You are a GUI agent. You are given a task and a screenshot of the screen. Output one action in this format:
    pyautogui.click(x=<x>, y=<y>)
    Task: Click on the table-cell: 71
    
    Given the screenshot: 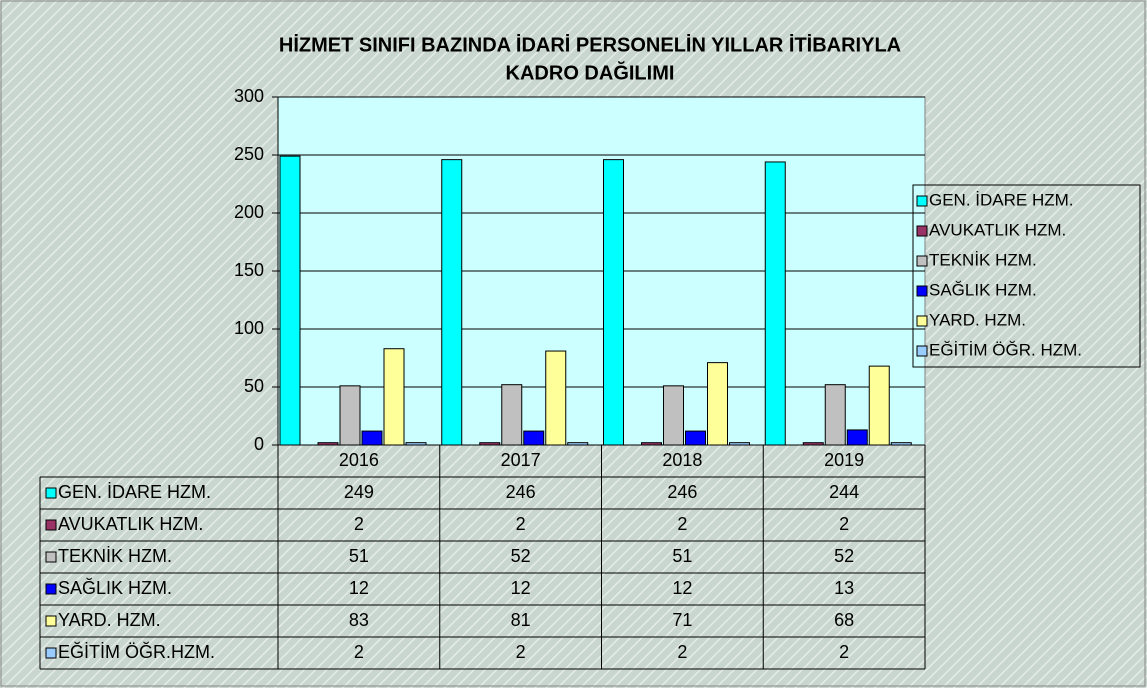 What is the action you would take?
    pyautogui.click(x=682, y=620)
    